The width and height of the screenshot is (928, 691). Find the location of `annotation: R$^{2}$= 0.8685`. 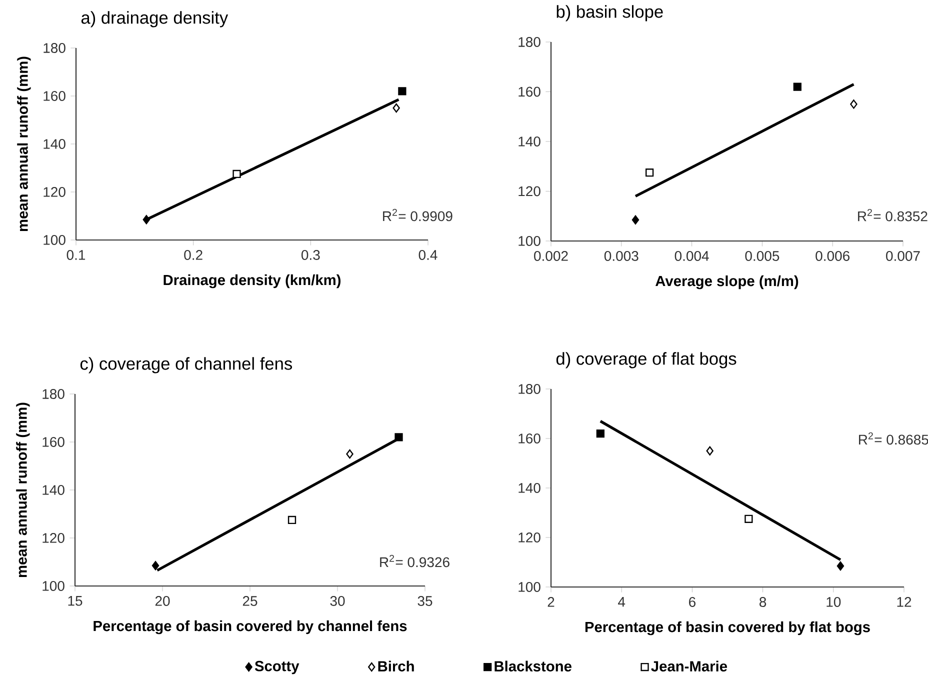

annotation: R$^{2}$= 0.8685 is located at coordinates (893, 438).